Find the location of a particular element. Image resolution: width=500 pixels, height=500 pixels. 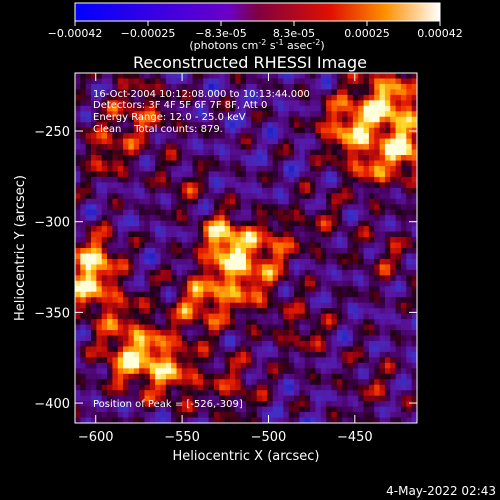

chart-title: Reconstructed RHESSI Image is located at coordinates (250, 62).